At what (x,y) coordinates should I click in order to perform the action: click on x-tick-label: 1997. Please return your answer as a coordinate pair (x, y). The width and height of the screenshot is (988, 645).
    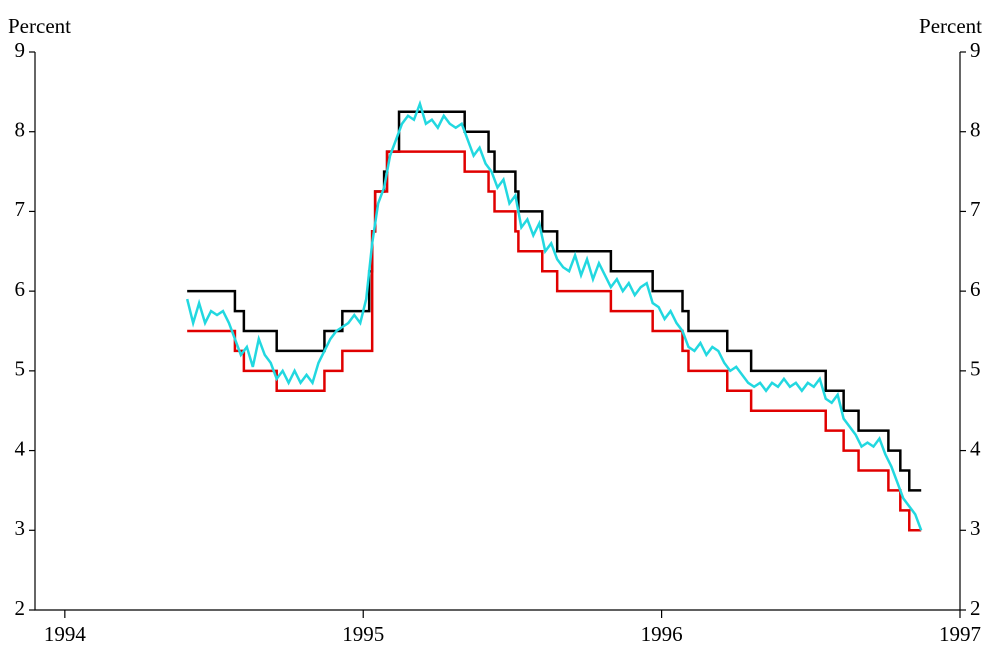
    Looking at the image, I should click on (960, 633).